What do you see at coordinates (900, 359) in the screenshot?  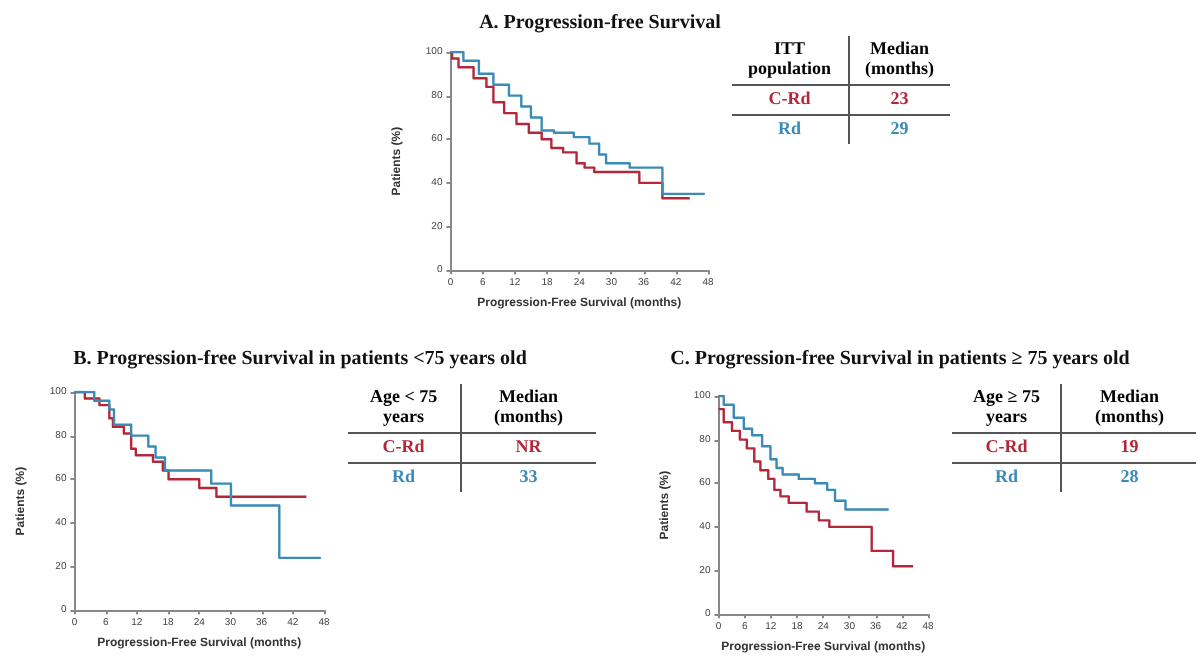 I see `chart-title: C. Progression-free Survival in patients ≥ 75 years old` at bounding box center [900, 359].